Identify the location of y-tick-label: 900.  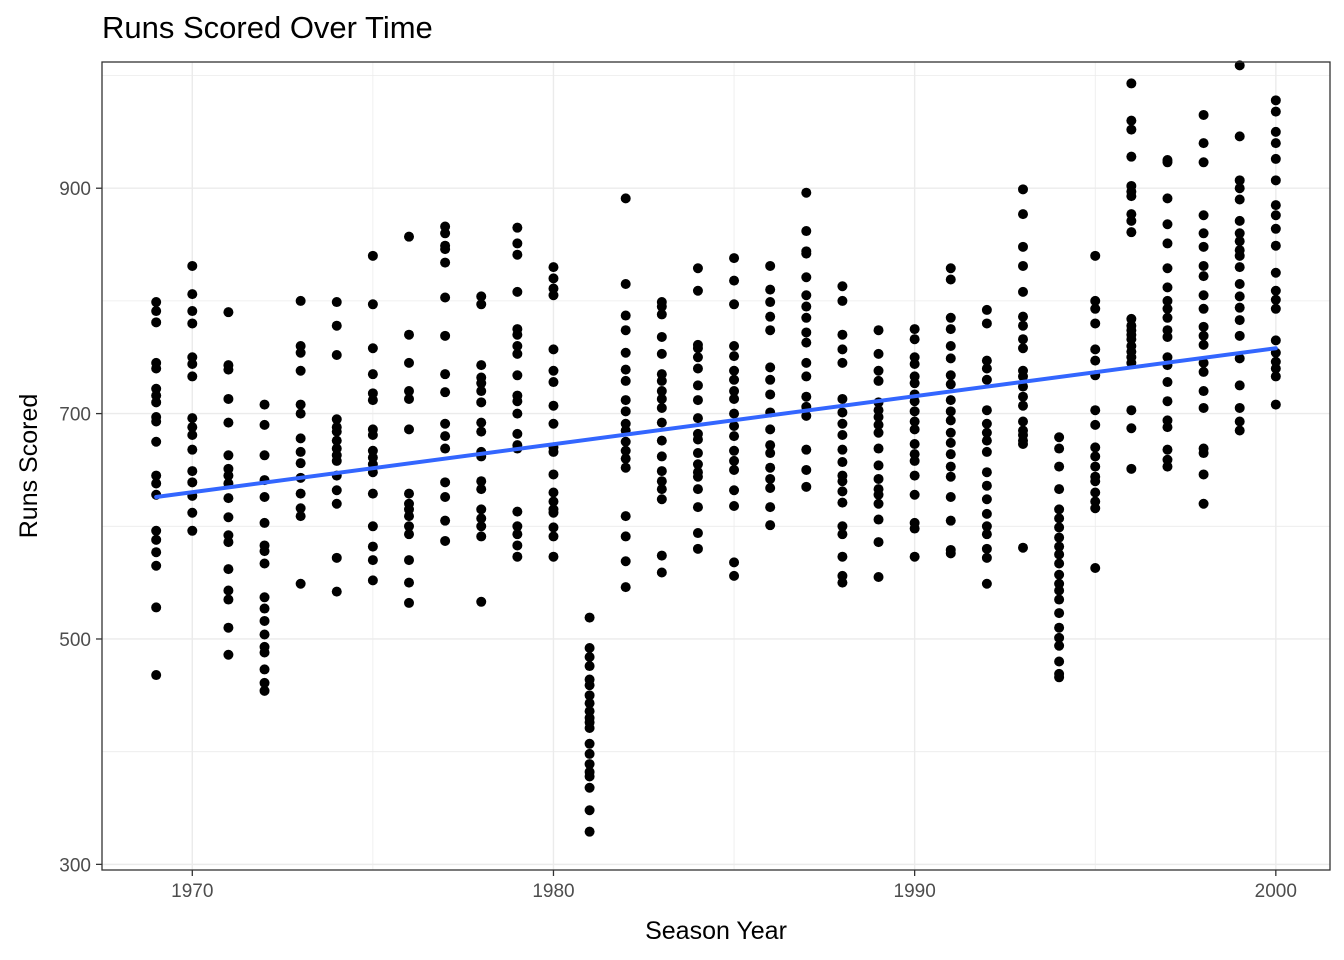
(75, 189).